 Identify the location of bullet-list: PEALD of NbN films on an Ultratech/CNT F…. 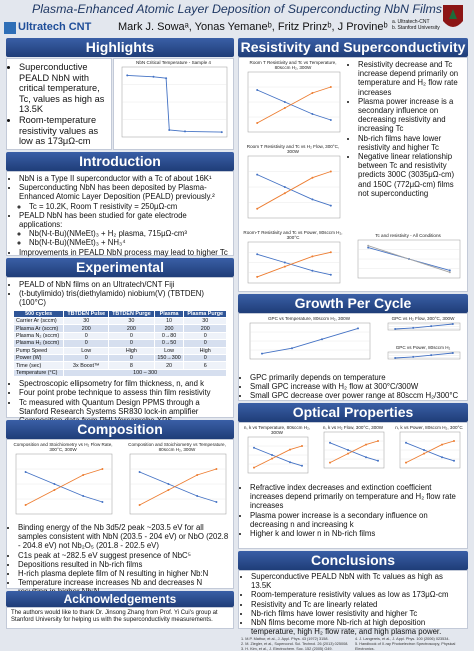
(120, 294).